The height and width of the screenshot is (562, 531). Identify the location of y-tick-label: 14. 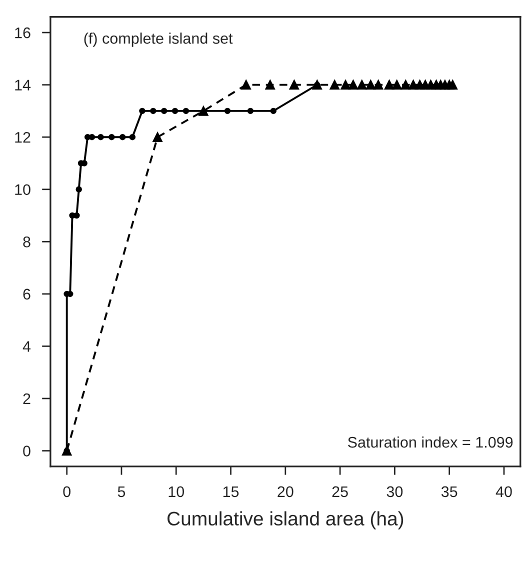
(23, 85).